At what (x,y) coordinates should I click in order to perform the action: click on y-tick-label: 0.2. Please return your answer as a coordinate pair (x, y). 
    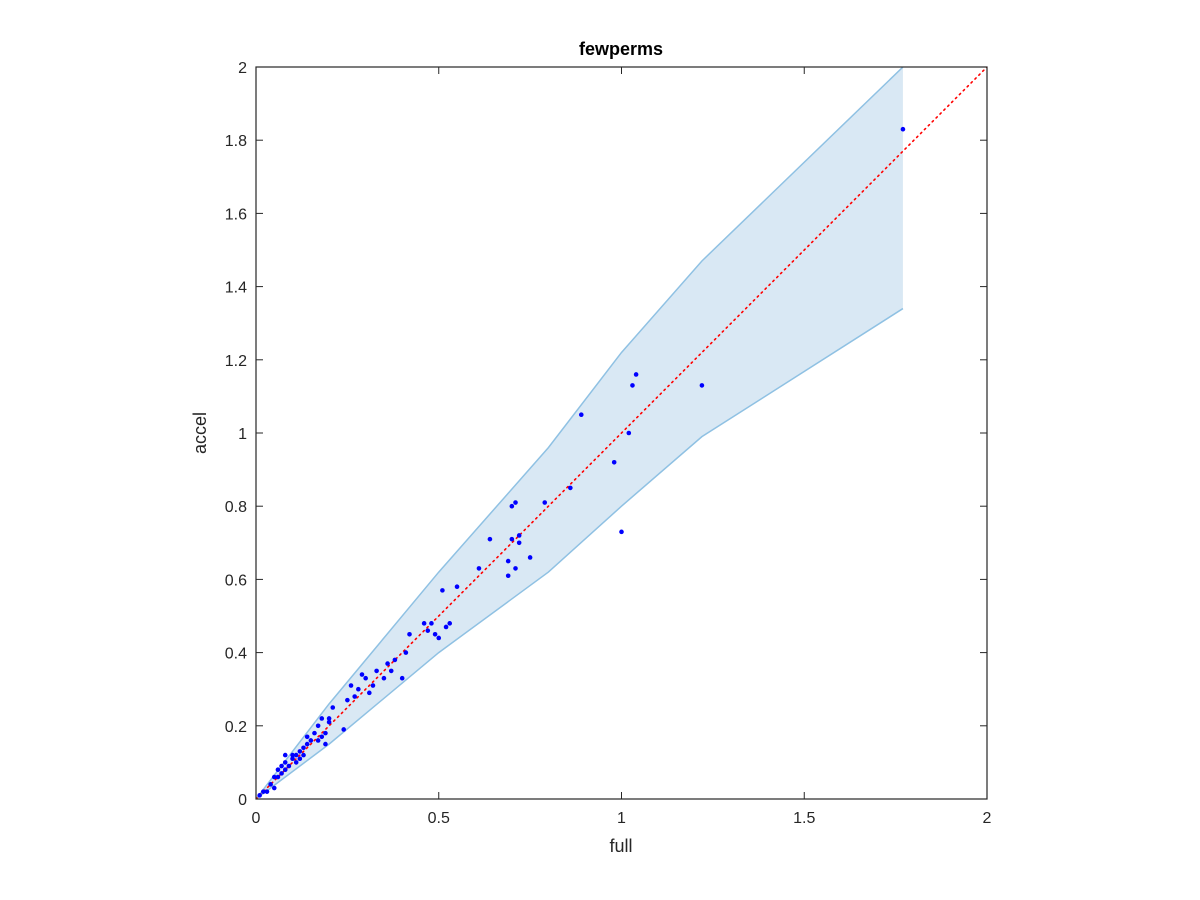
    Looking at the image, I should click on (236, 727).